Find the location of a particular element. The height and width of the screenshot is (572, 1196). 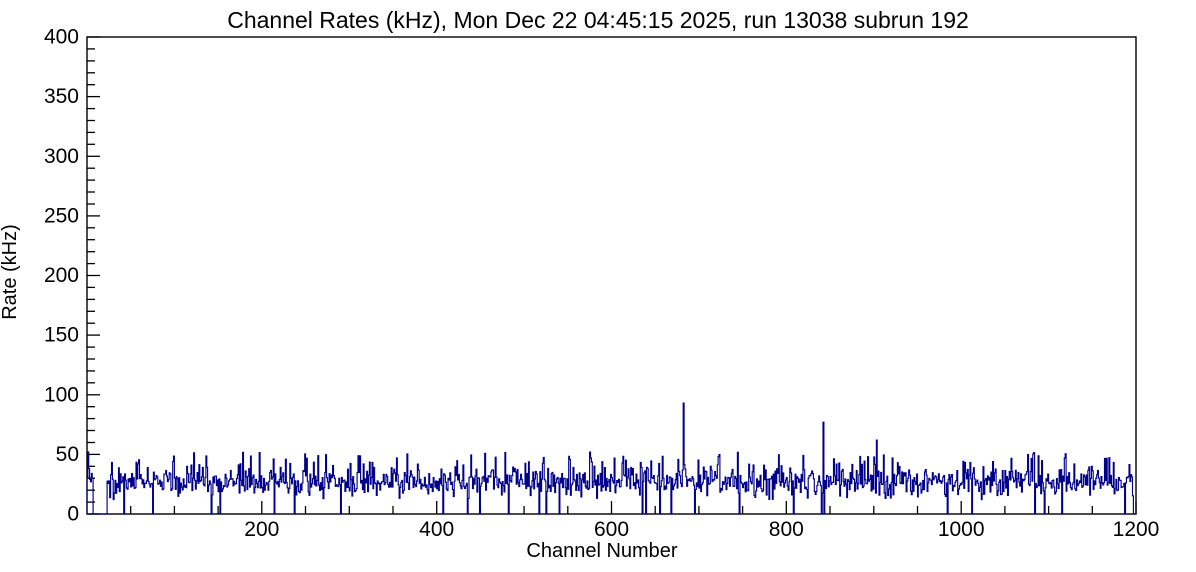

y-axis-tick-labels: 0 50 100 150 200 250 300 350 400 is located at coordinates (61, 276).